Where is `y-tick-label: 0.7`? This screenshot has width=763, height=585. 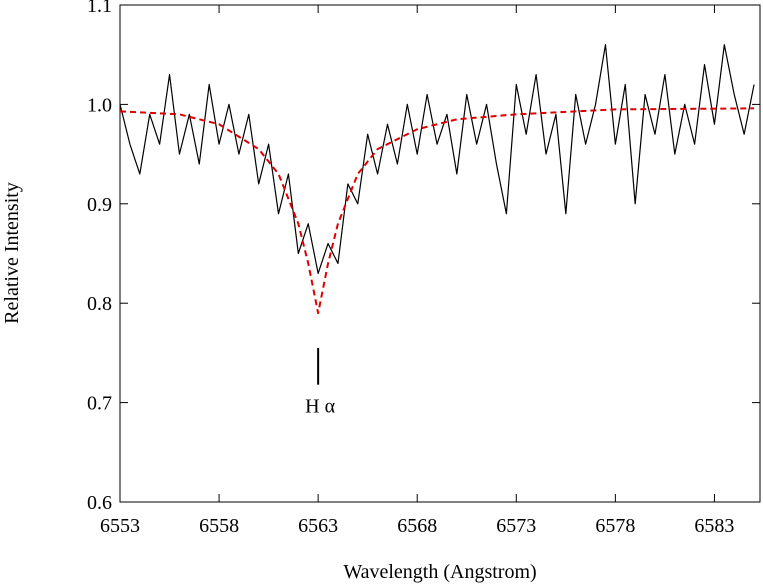
y-tick-label: 0.7 is located at coordinates (99, 404).